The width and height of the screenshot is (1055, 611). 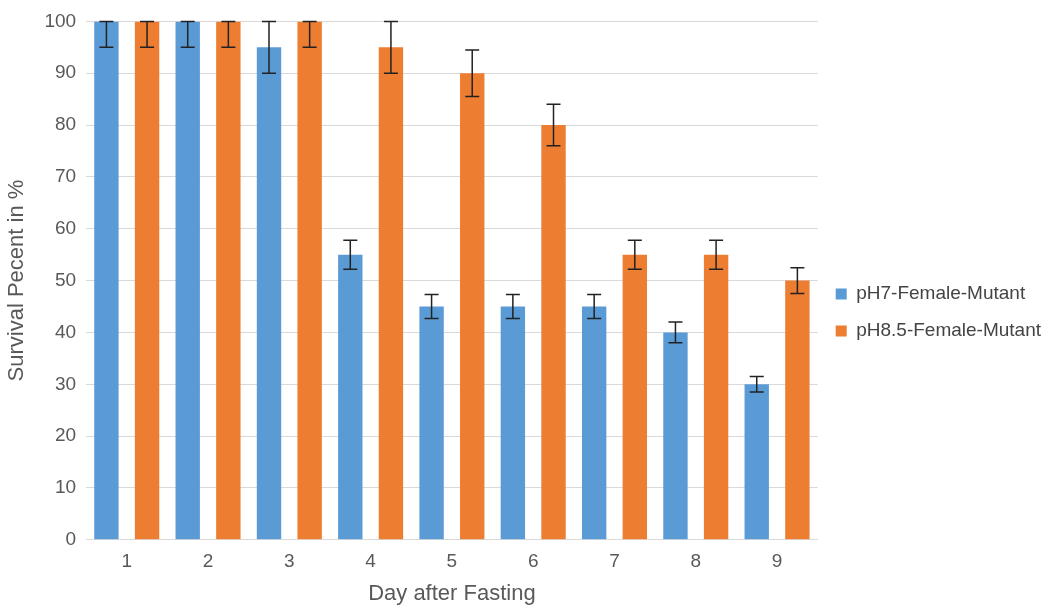 I want to click on y-tick-label: 40, so click(x=65, y=331).